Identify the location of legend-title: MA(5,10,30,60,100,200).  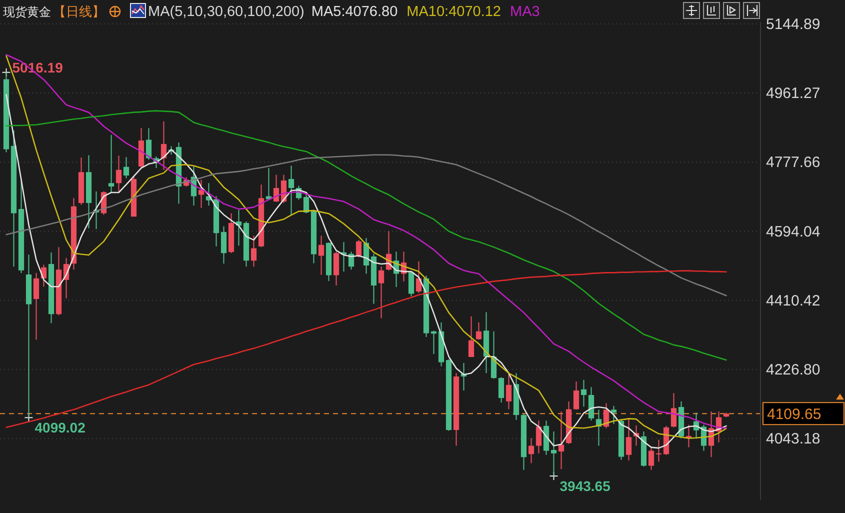
(226, 12).